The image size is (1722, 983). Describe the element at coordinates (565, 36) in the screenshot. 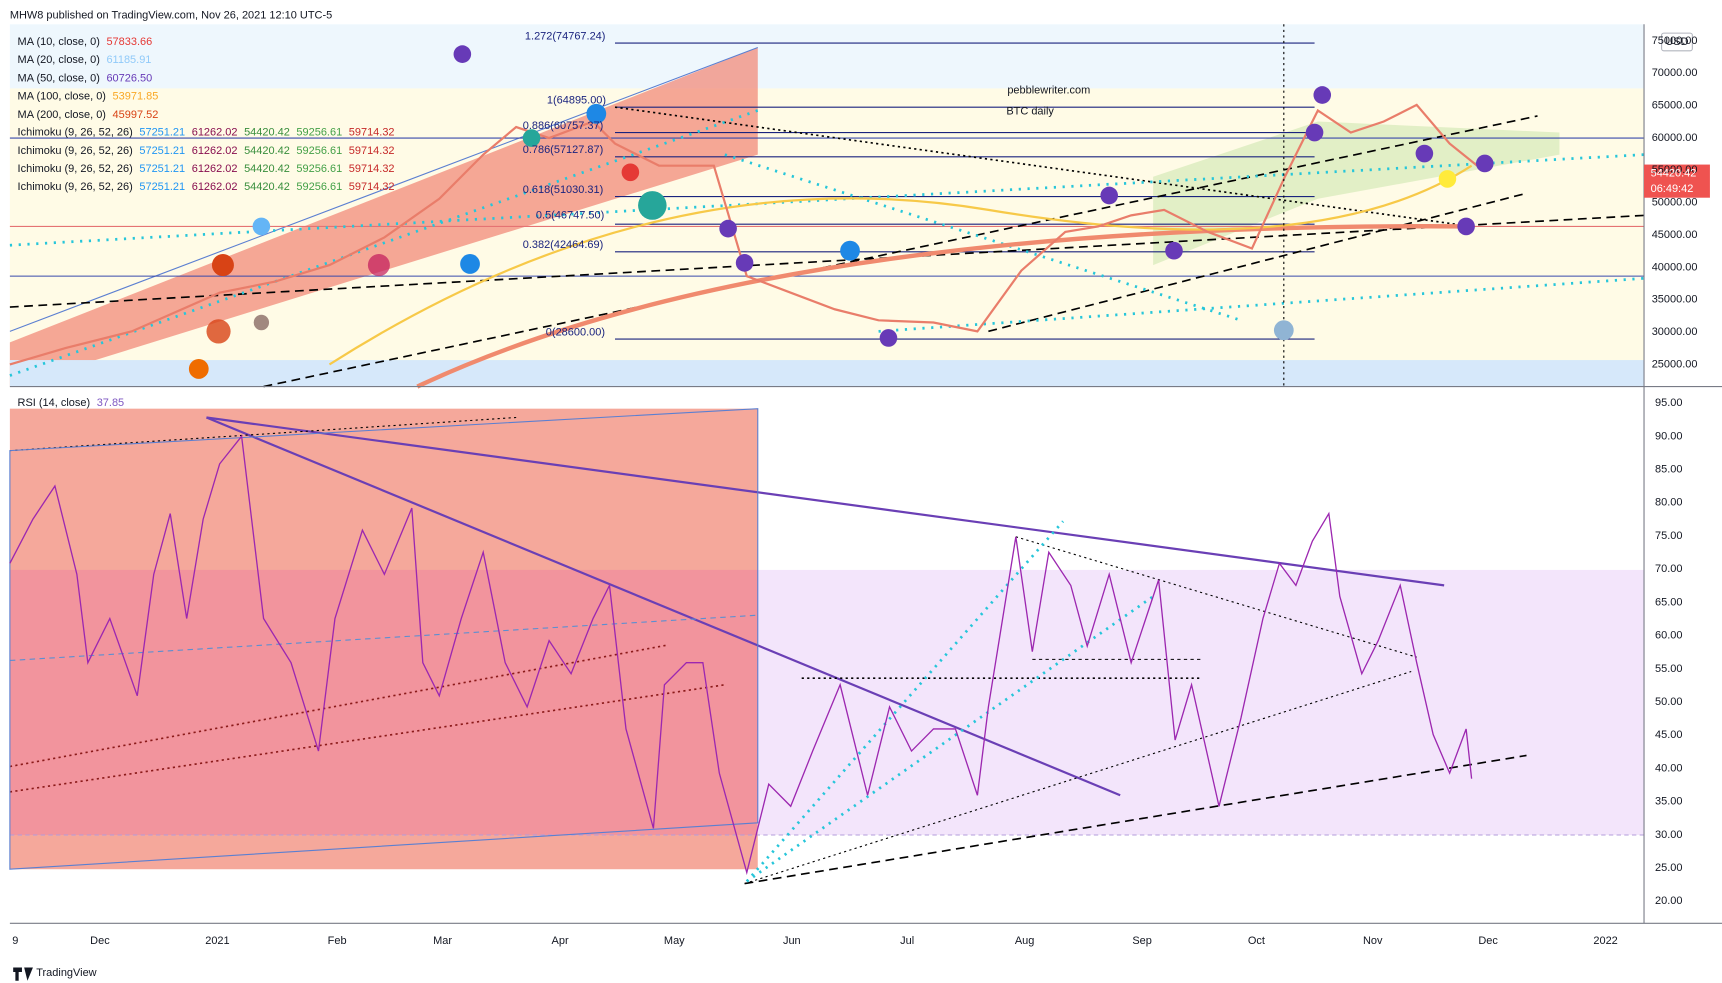

I see `fib-label: 1.272(74767.24)` at that location.